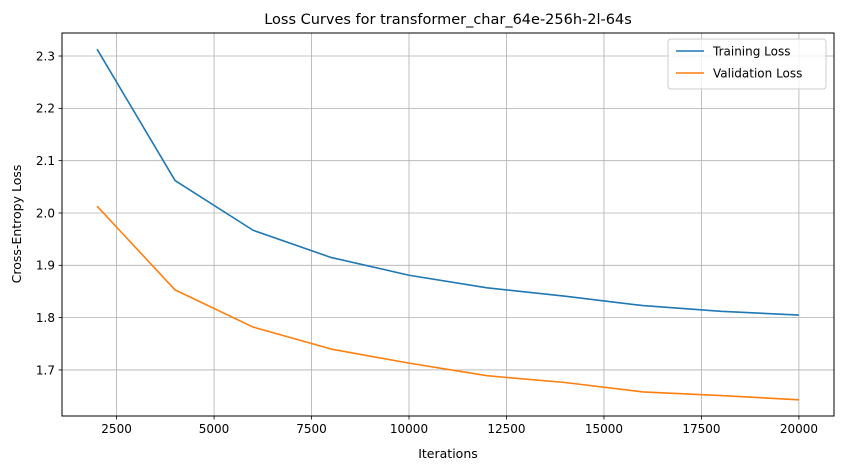 This screenshot has height=470, width=846. I want to click on y-tick-label: 1.9, so click(45, 266).